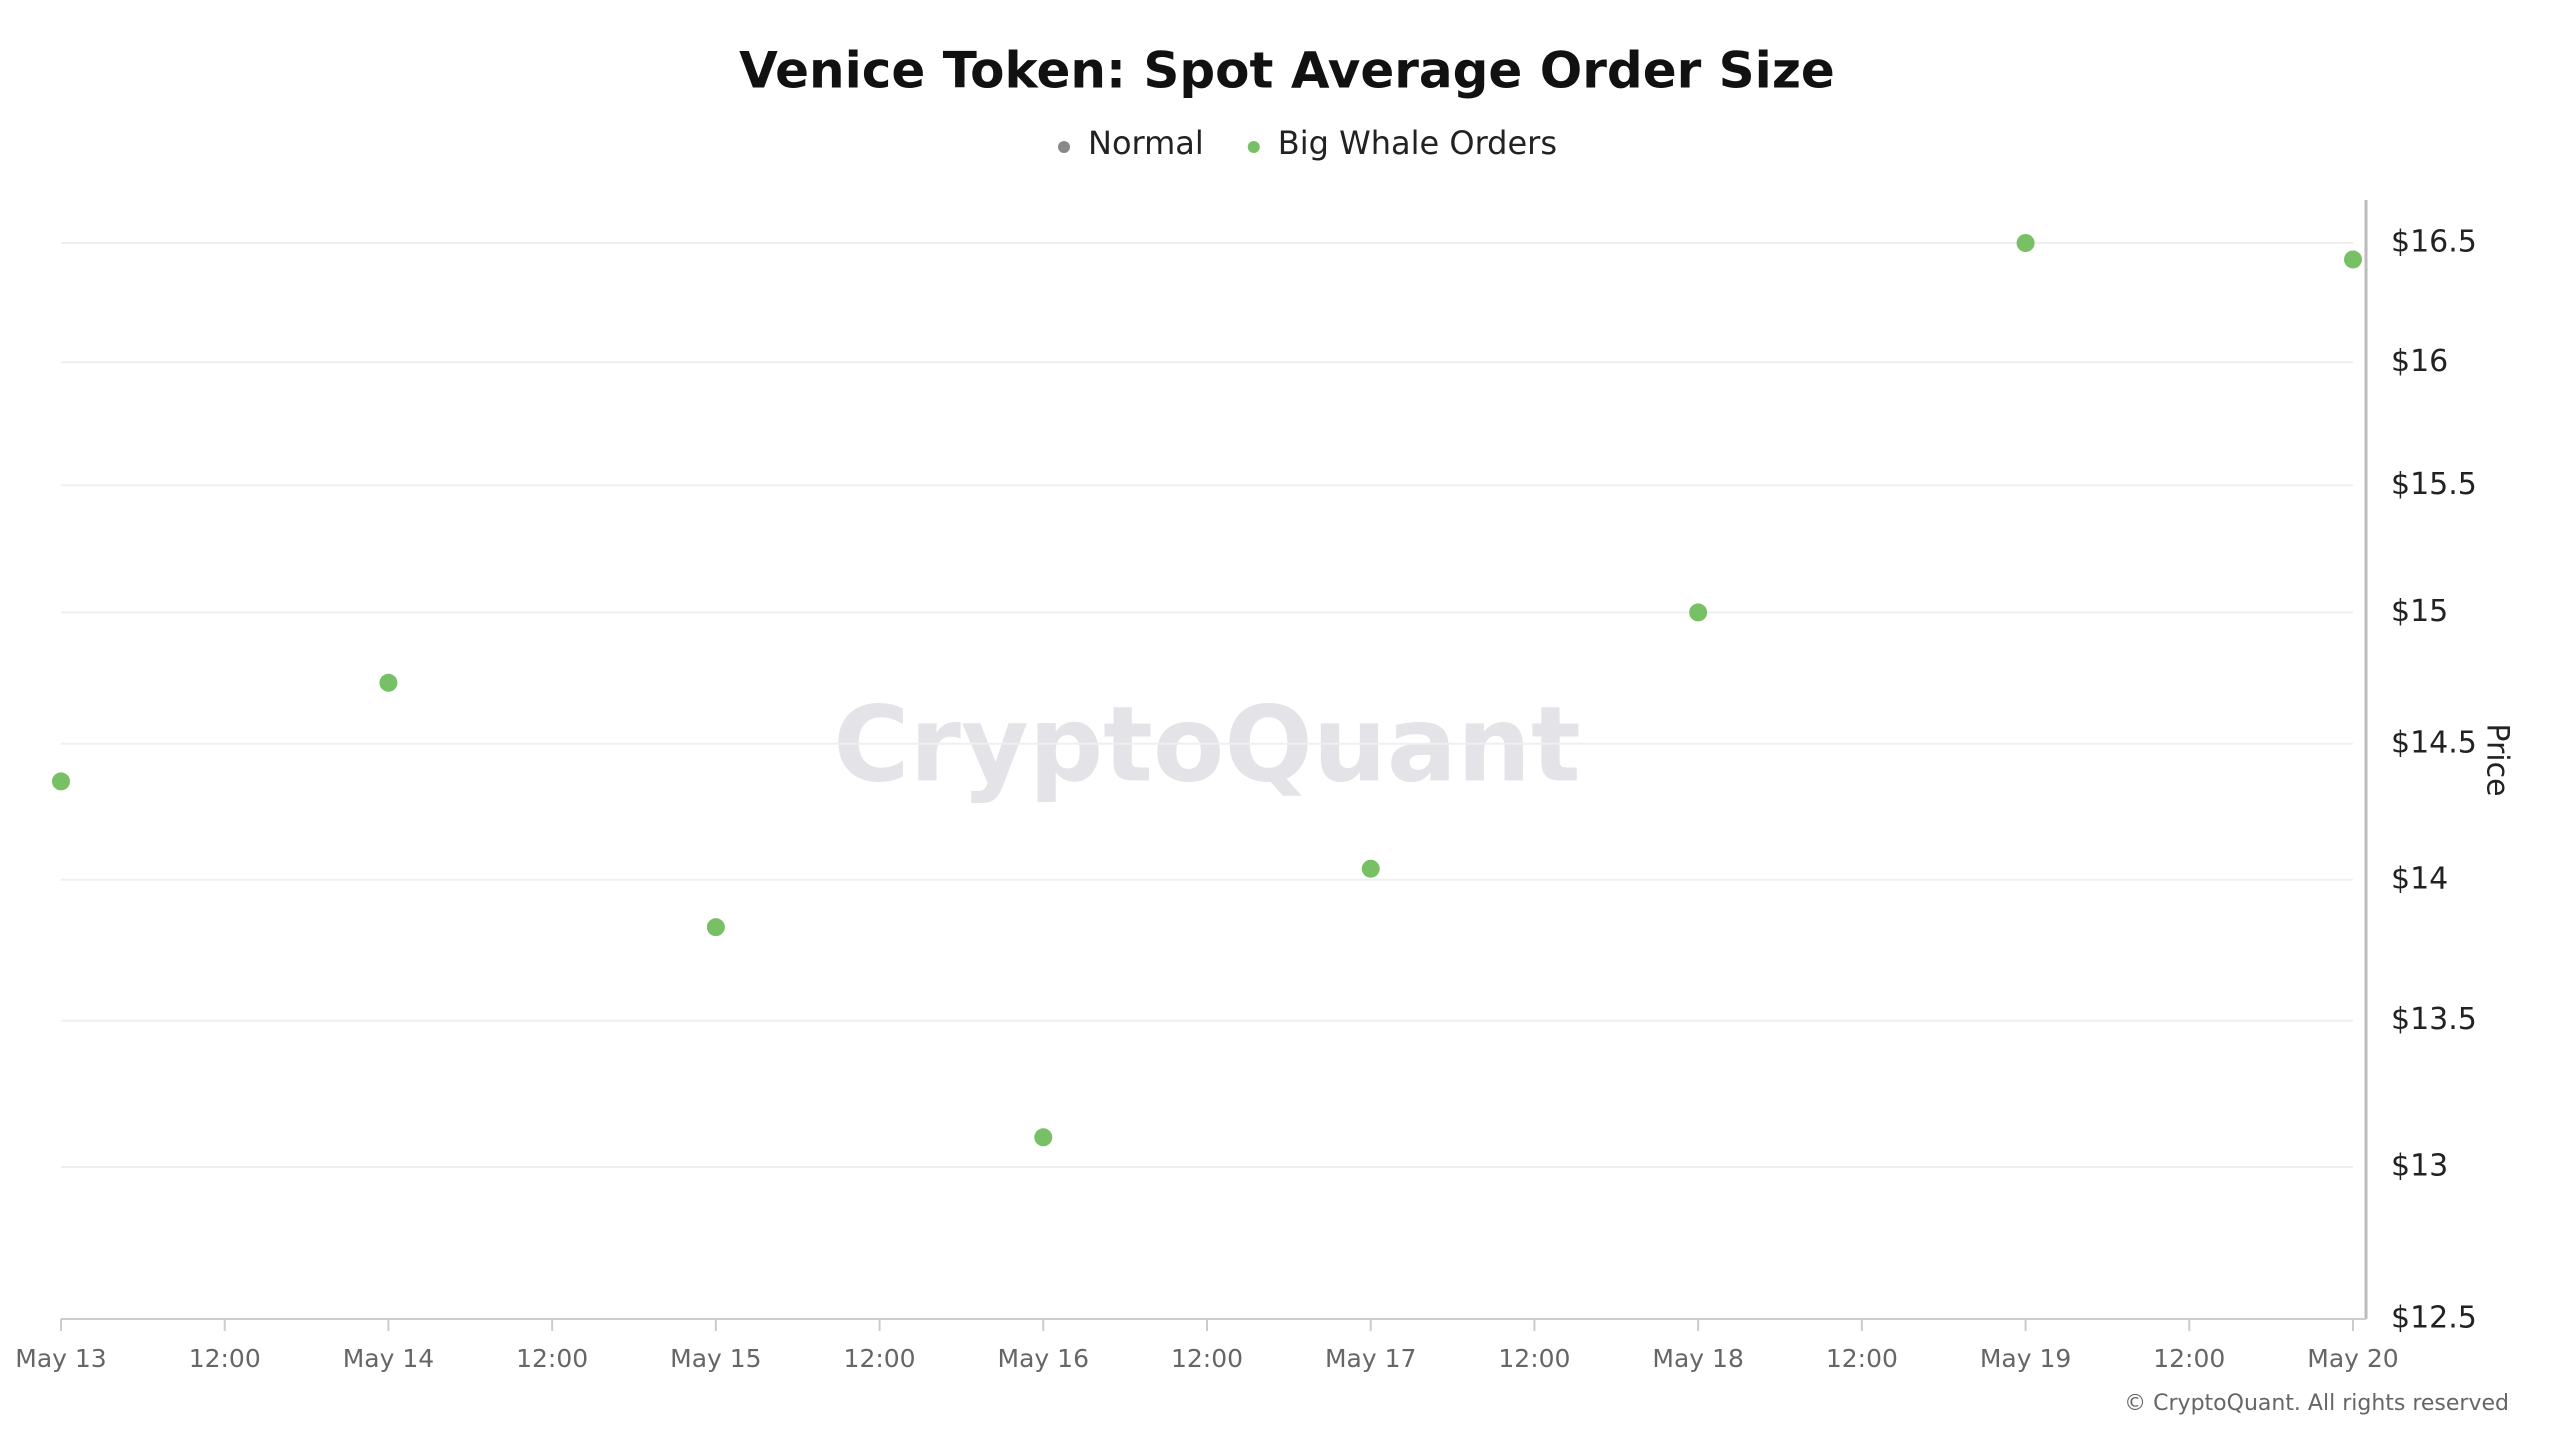 The width and height of the screenshot is (2560, 1440). I want to click on y-tick-label: $14, so click(2419, 878).